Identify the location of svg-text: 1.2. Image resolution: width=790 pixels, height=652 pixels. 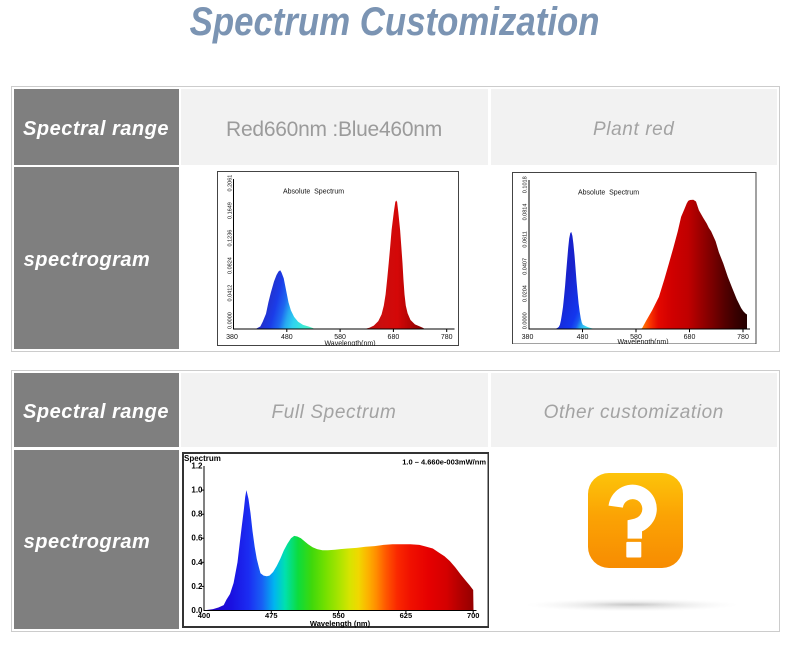
(197, 466).